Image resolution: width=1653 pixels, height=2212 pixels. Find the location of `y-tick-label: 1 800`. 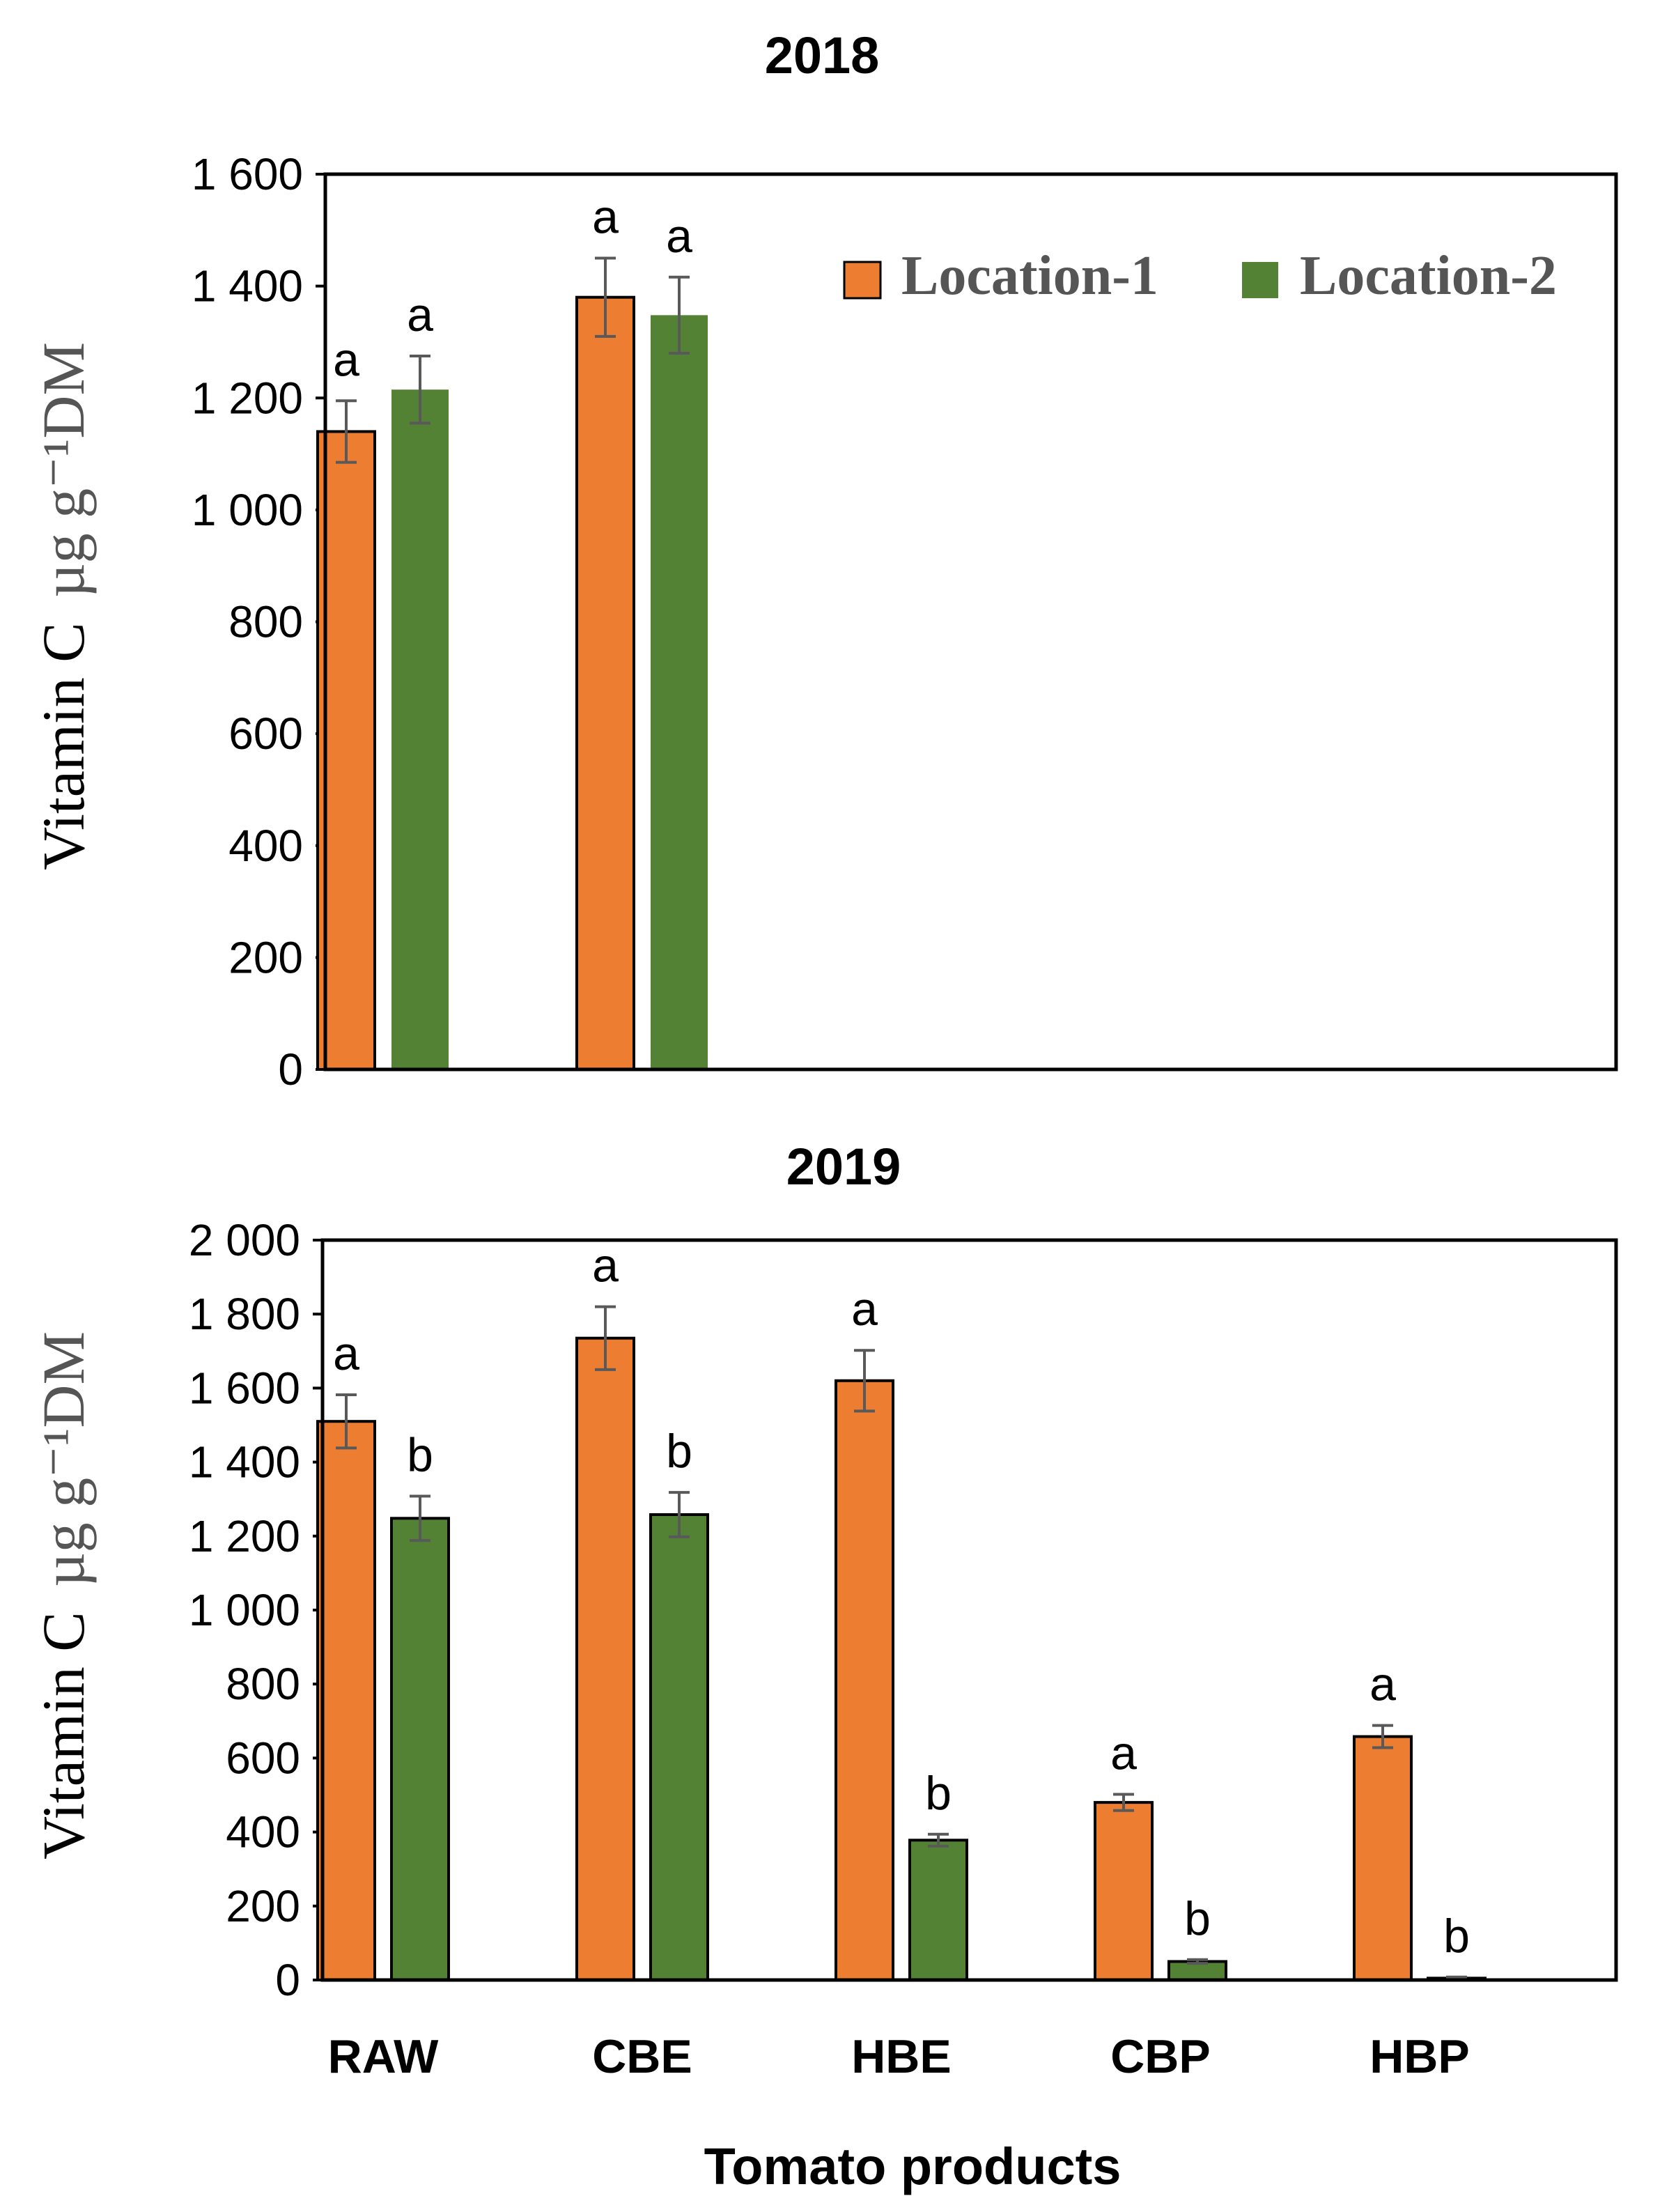

y-tick-label: 1 800 is located at coordinates (244, 1314).